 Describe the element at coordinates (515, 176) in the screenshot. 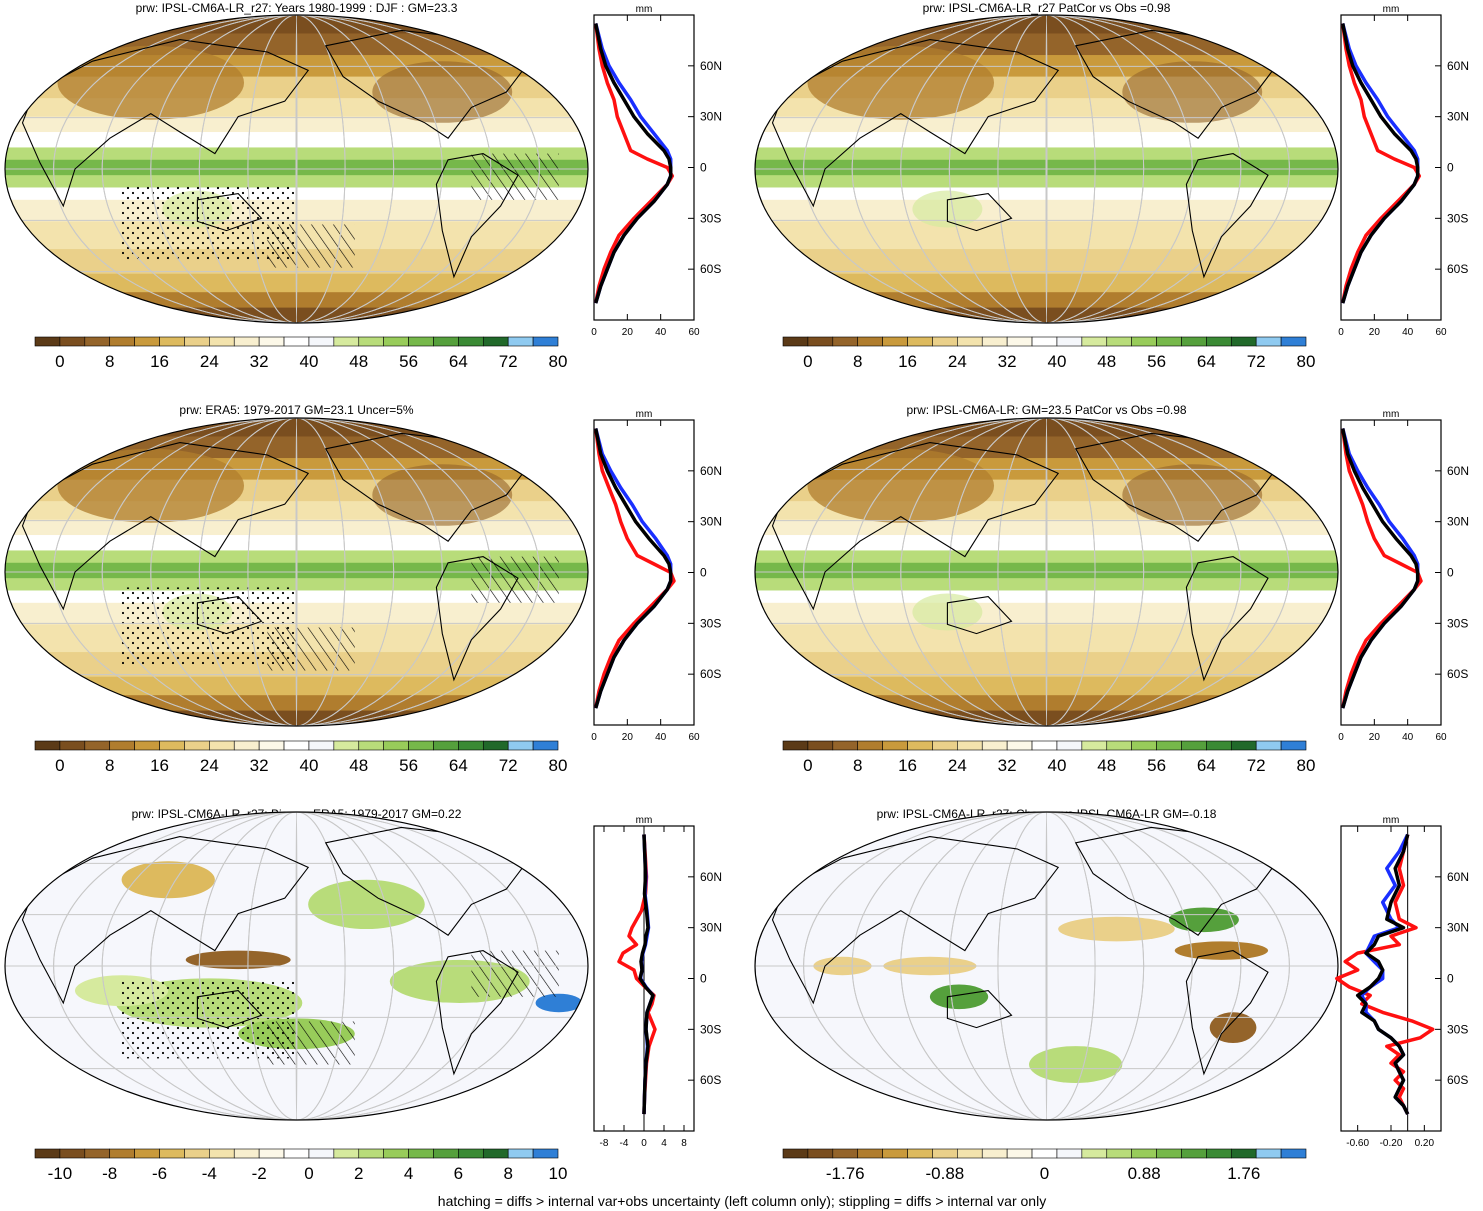

I see `hatching` at that location.